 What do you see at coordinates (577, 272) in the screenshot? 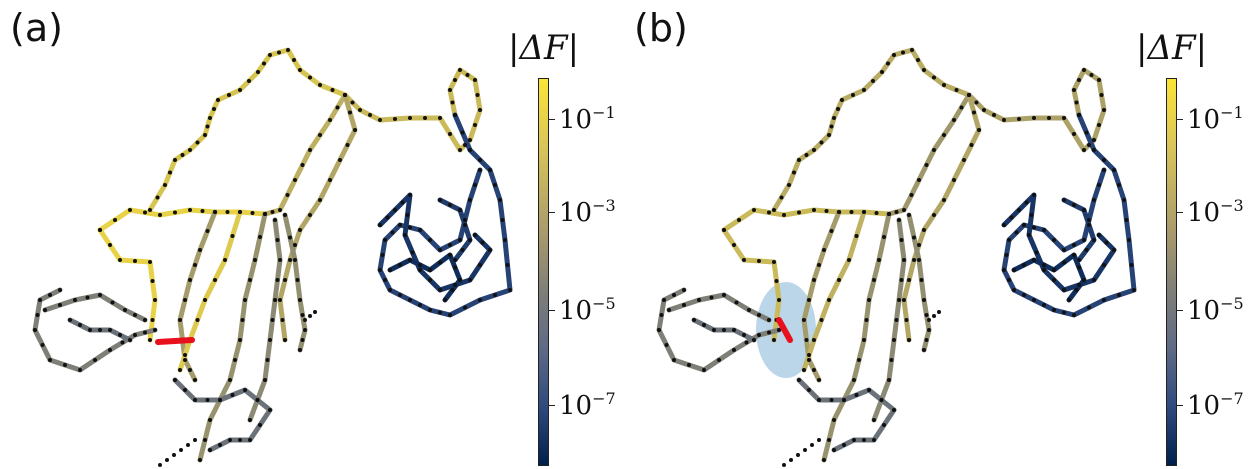
I see `colorbar: 10−1 10−3 10−5 10−7` at bounding box center [577, 272].